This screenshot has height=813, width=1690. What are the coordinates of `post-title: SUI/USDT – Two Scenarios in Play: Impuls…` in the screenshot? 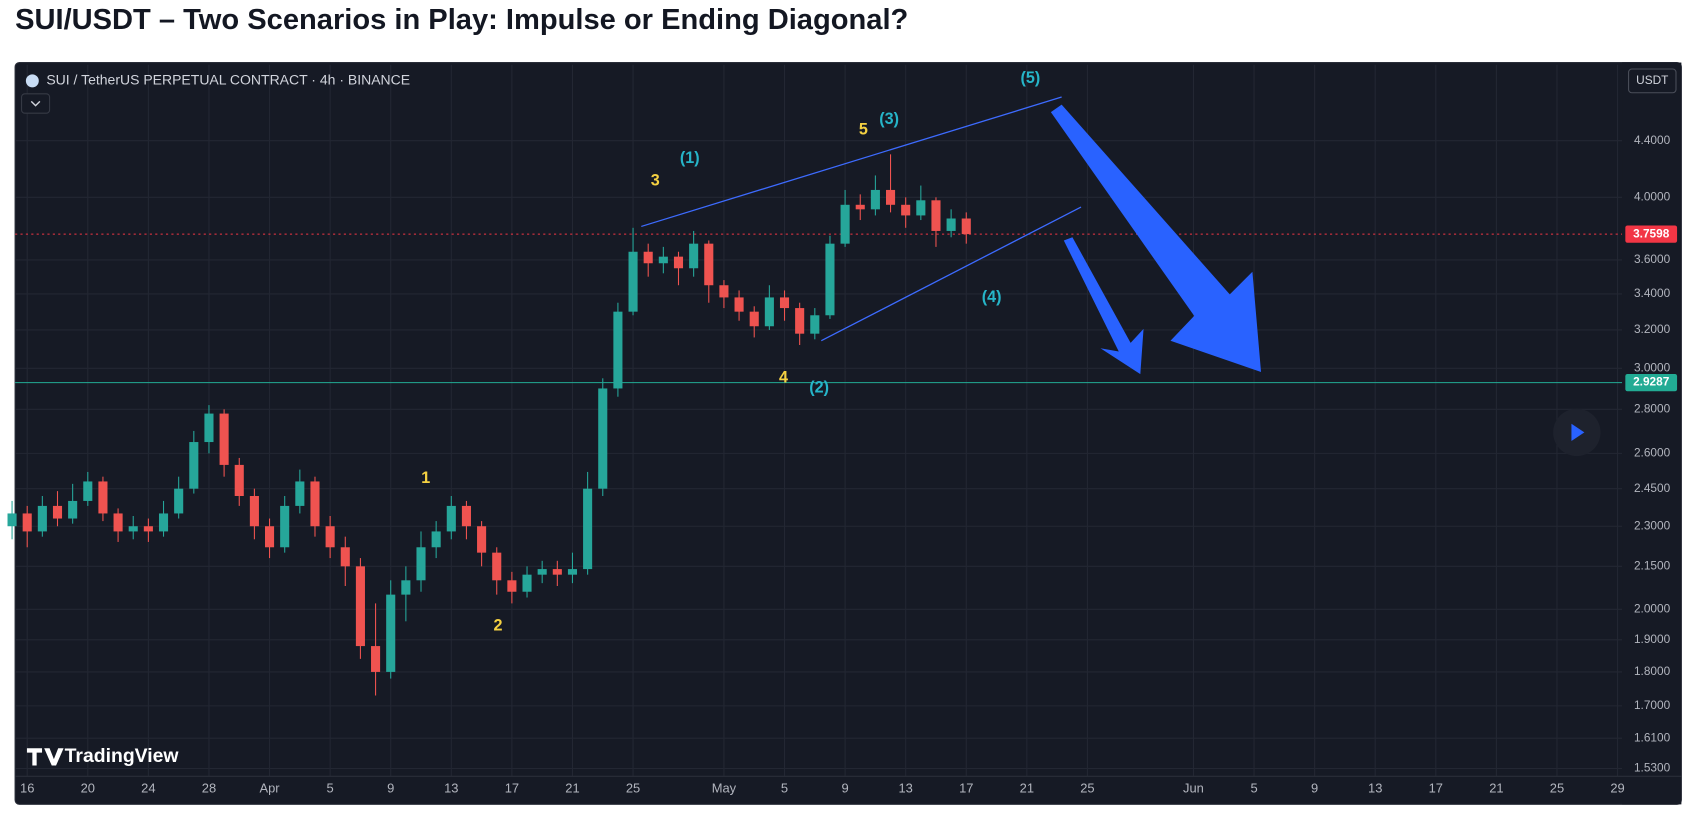 It's located at (461, 20).